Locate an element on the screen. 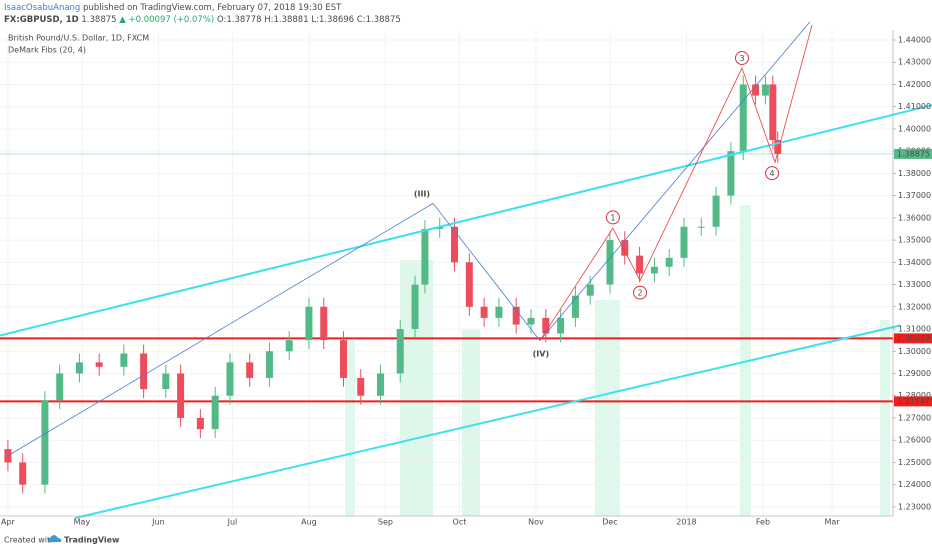  l-value: 1.38696 is located at coordinates (336, 20).